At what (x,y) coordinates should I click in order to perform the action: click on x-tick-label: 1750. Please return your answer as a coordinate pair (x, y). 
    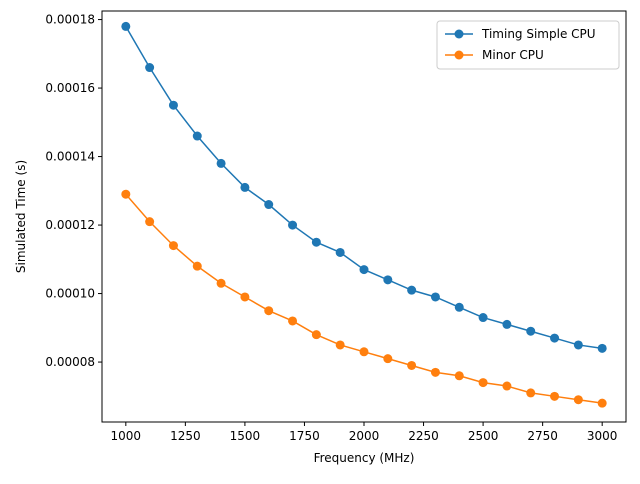
    Looking at the image, I should click on (304, 436).